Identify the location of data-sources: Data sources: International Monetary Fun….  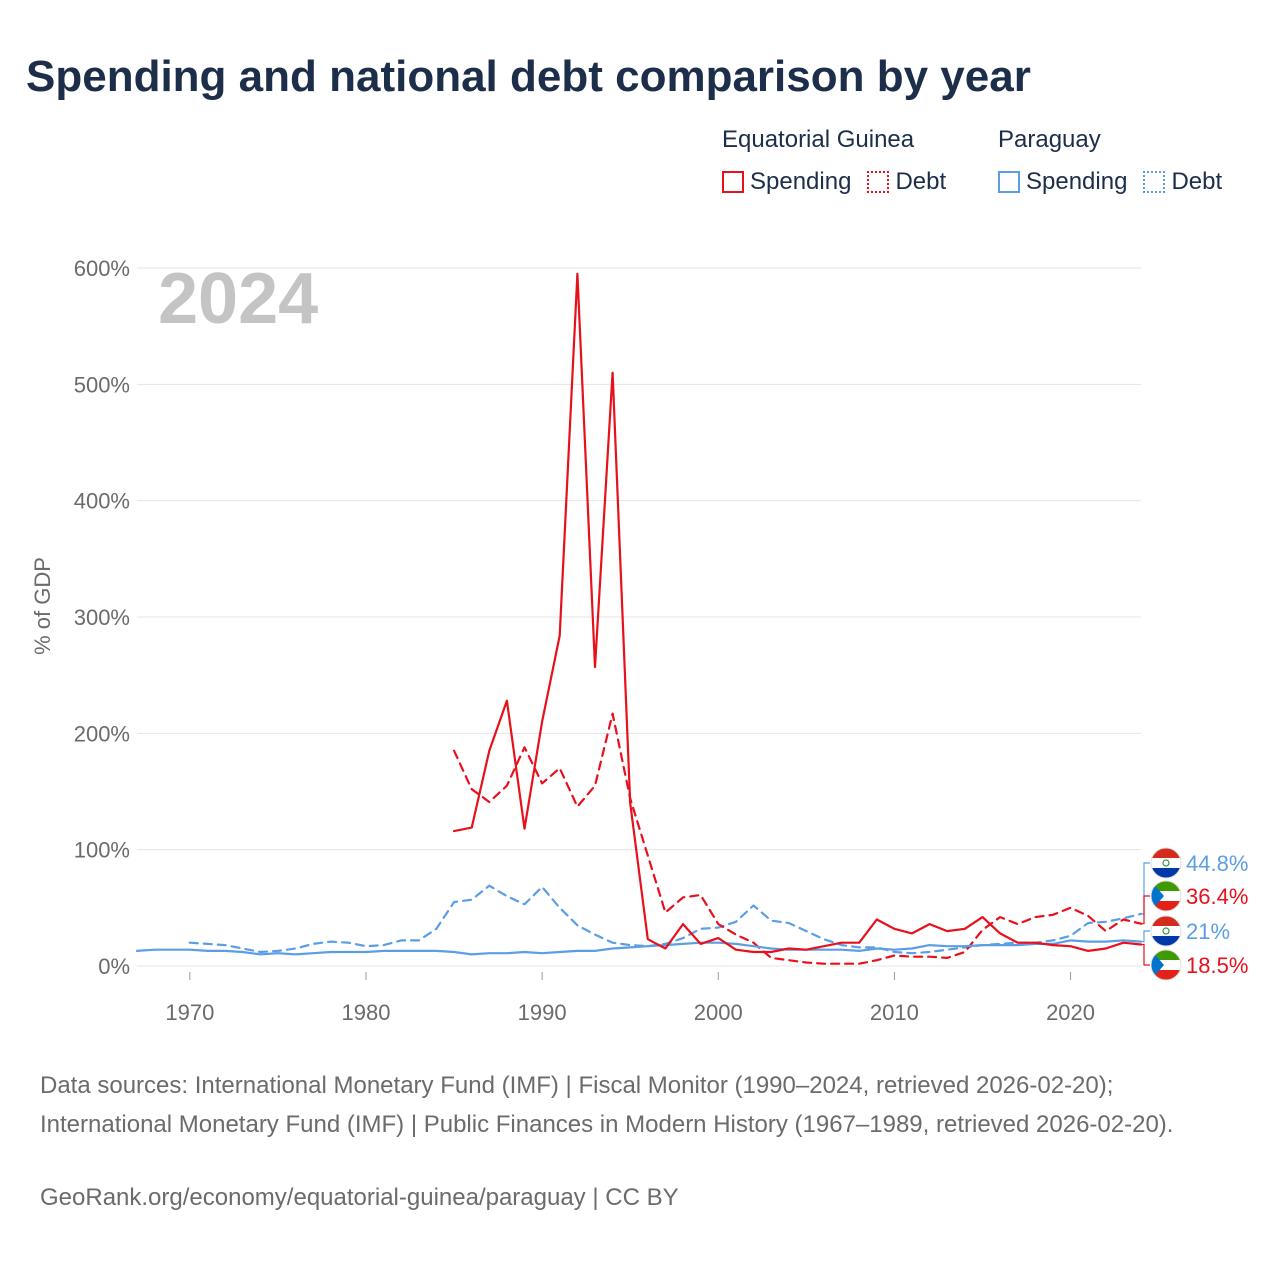
(607, 1105).